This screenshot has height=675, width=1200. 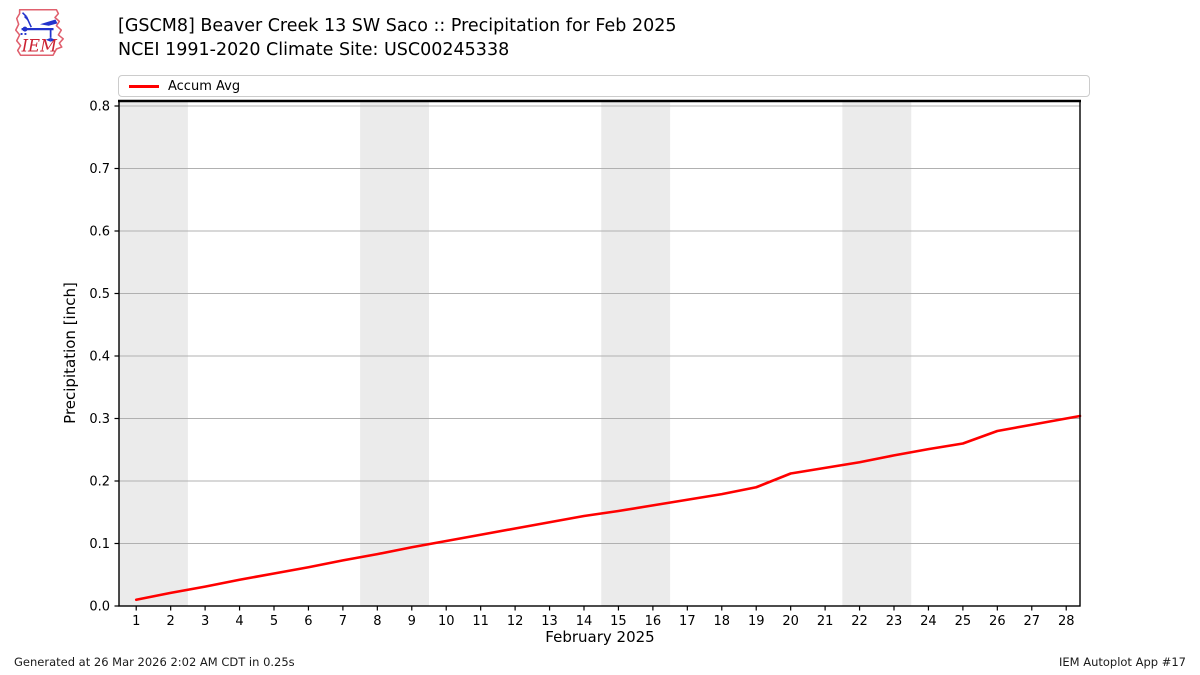 I want to click on x-tick-label: 26, so click(x=997, y=621).